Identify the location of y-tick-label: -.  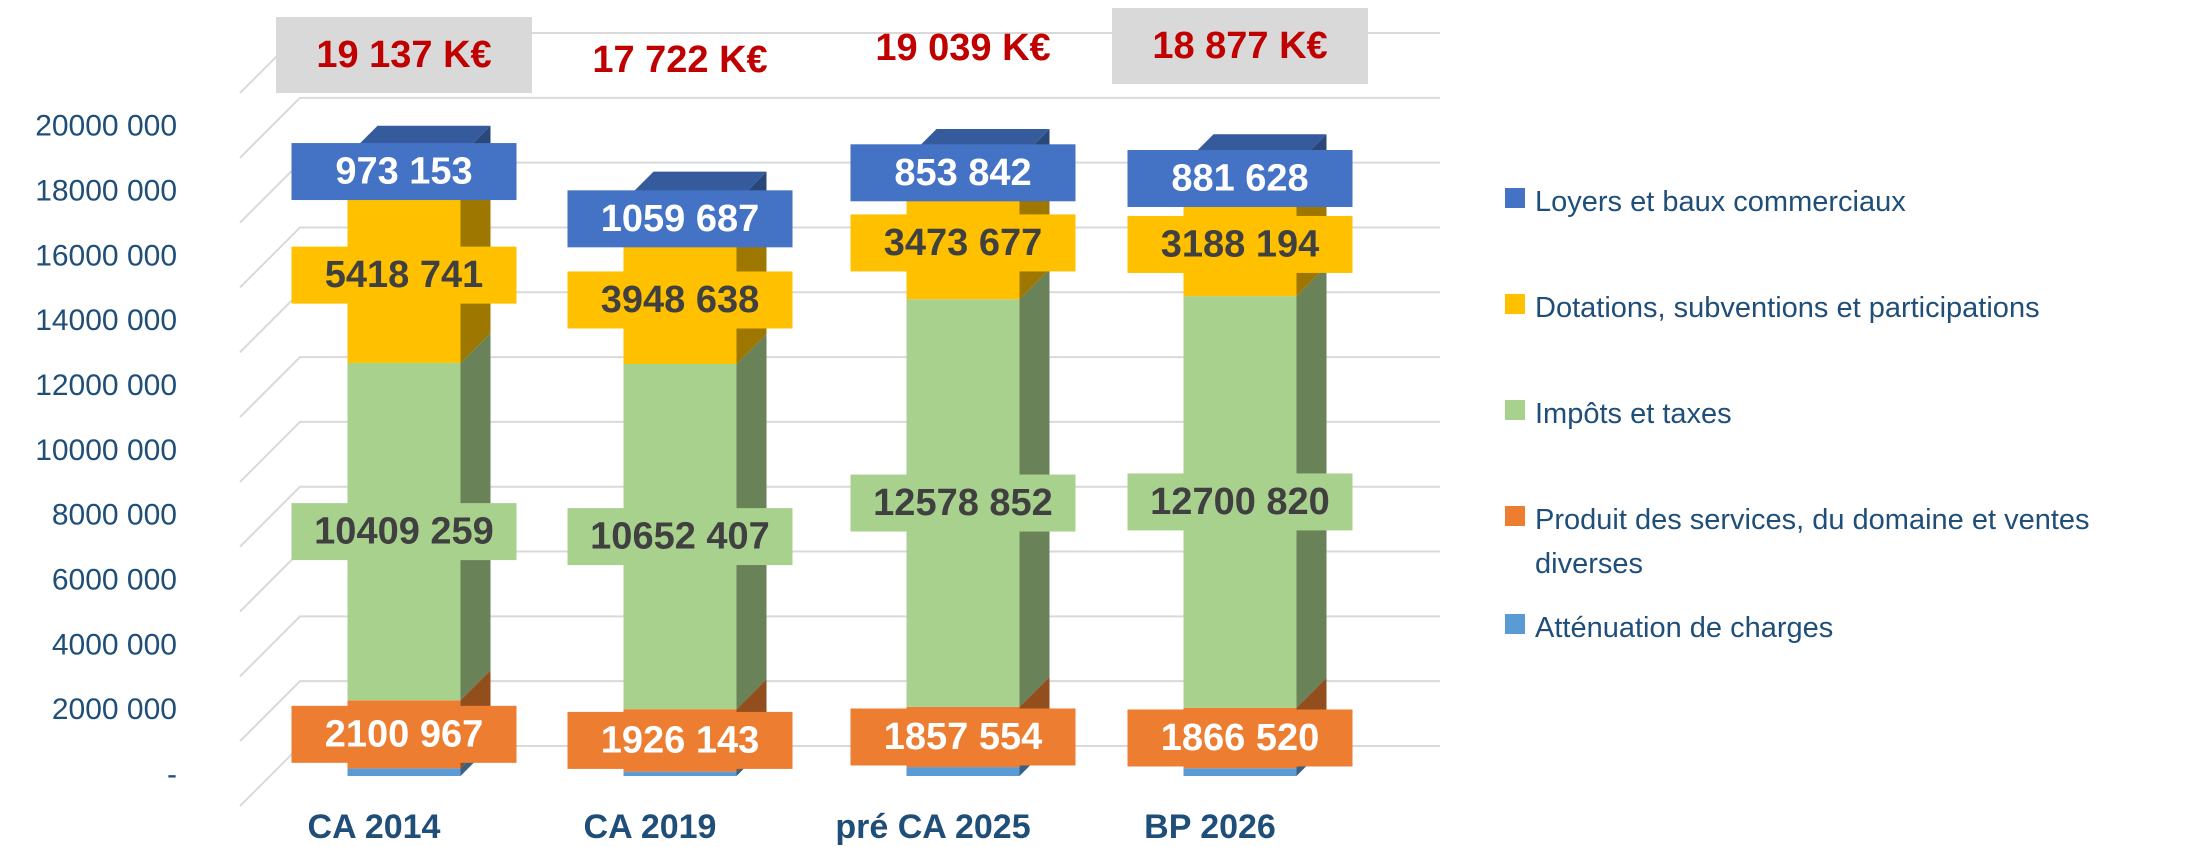
(172, 774).